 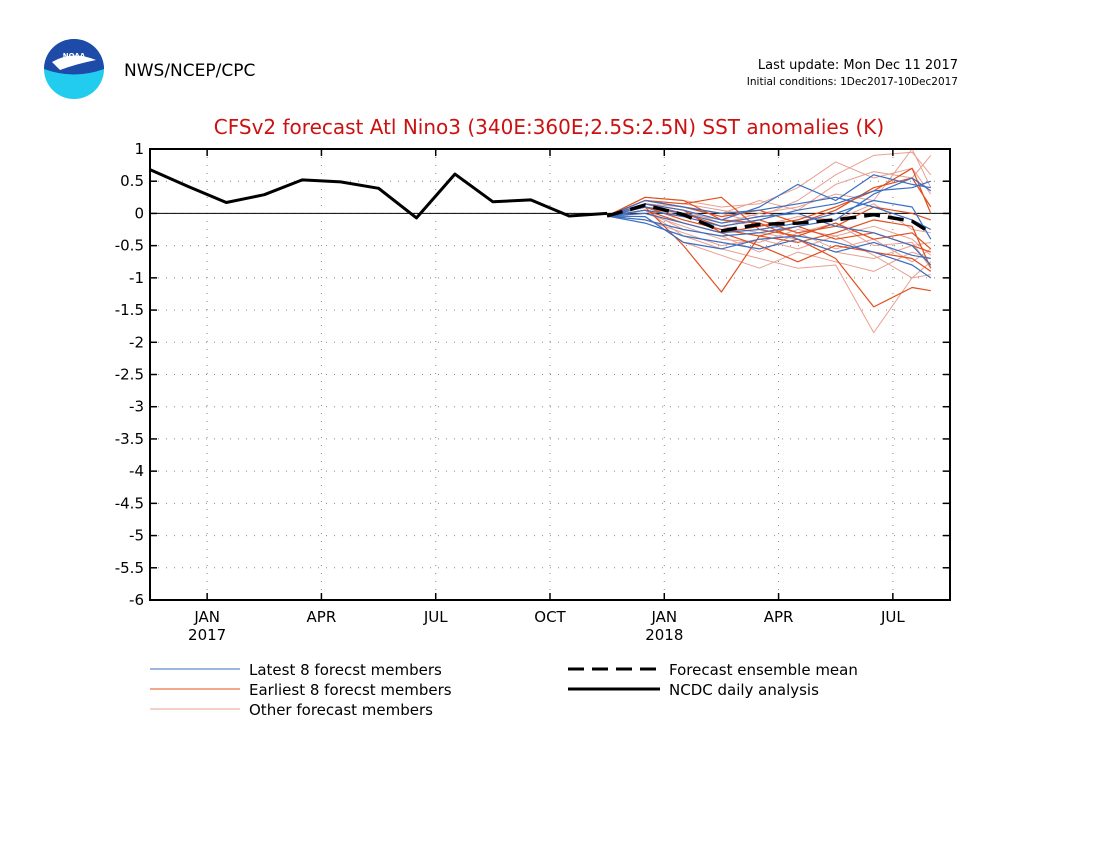 I want to click on y-tick-label: -2.5, so click(x=129, y=375).